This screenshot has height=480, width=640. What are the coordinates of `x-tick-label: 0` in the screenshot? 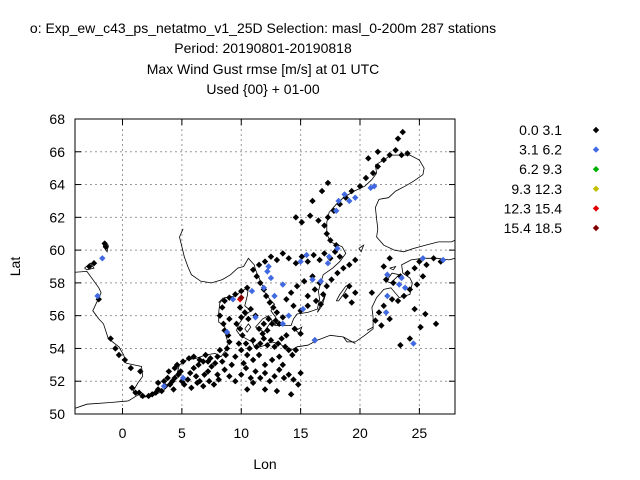 It's located at (123, 433).